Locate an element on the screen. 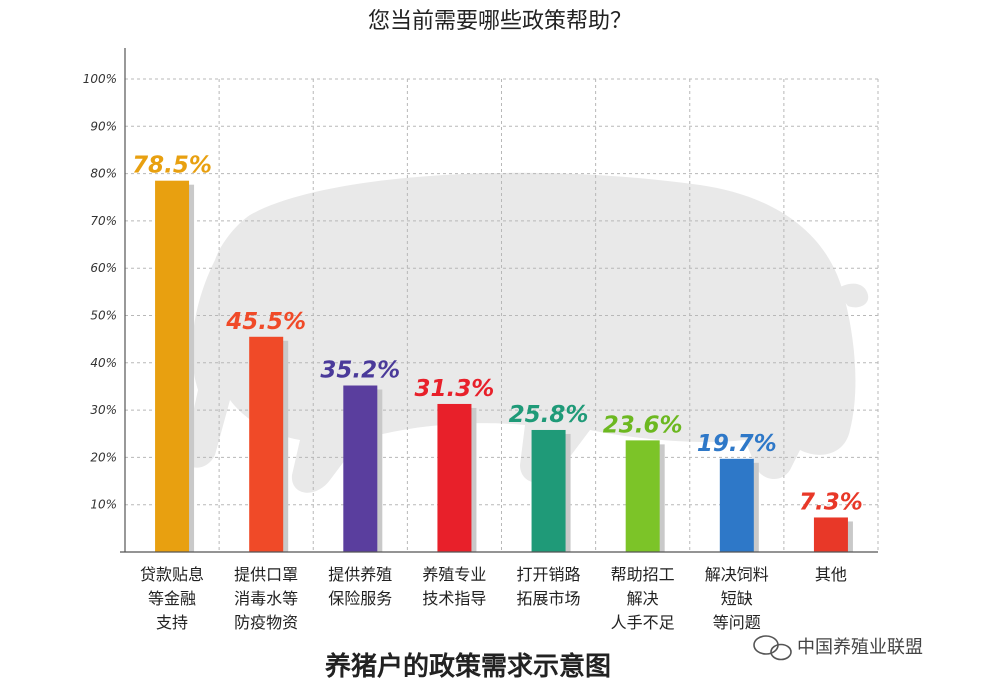  category-label: 提供养殖保险服务 is located at coordinates (360, 586).